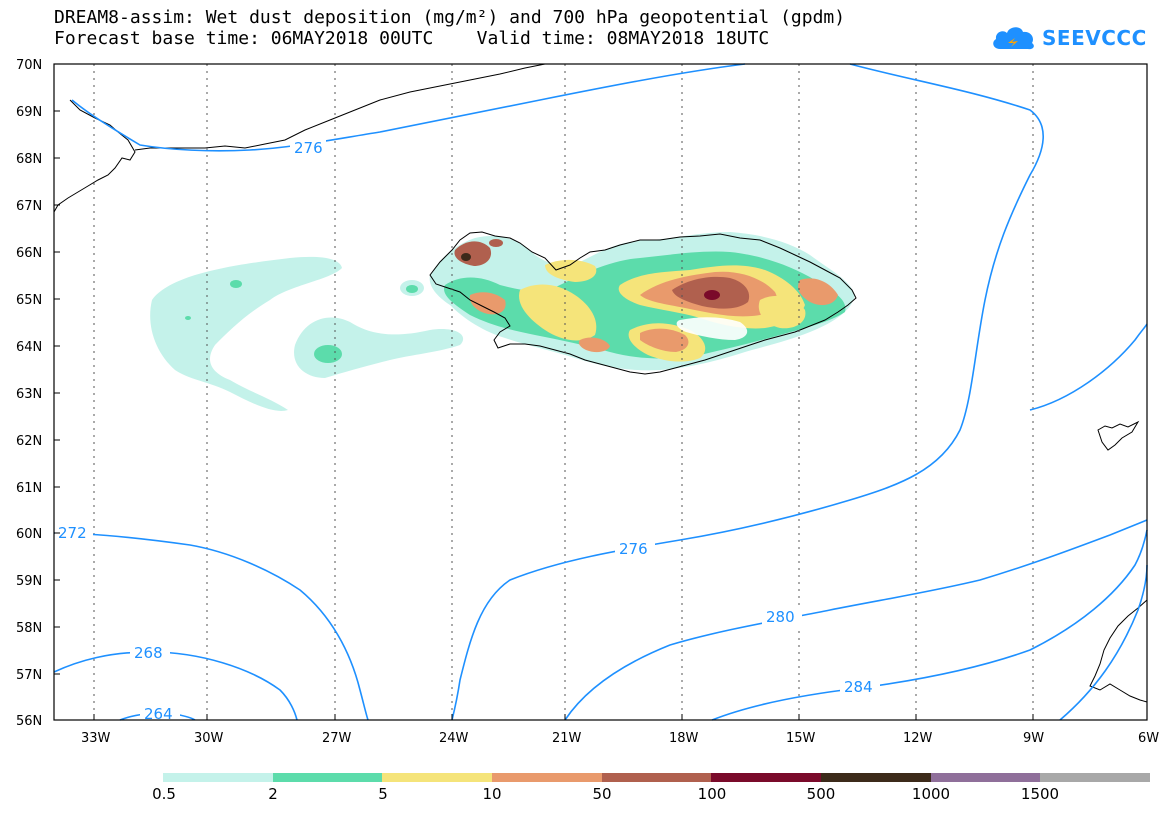 The width and height of the screenshot is (1175, 815). What do you see at coordinates (72, 533) in the screenshot?
I see `contour-label-272: 272` at bounding box center [72, 533].